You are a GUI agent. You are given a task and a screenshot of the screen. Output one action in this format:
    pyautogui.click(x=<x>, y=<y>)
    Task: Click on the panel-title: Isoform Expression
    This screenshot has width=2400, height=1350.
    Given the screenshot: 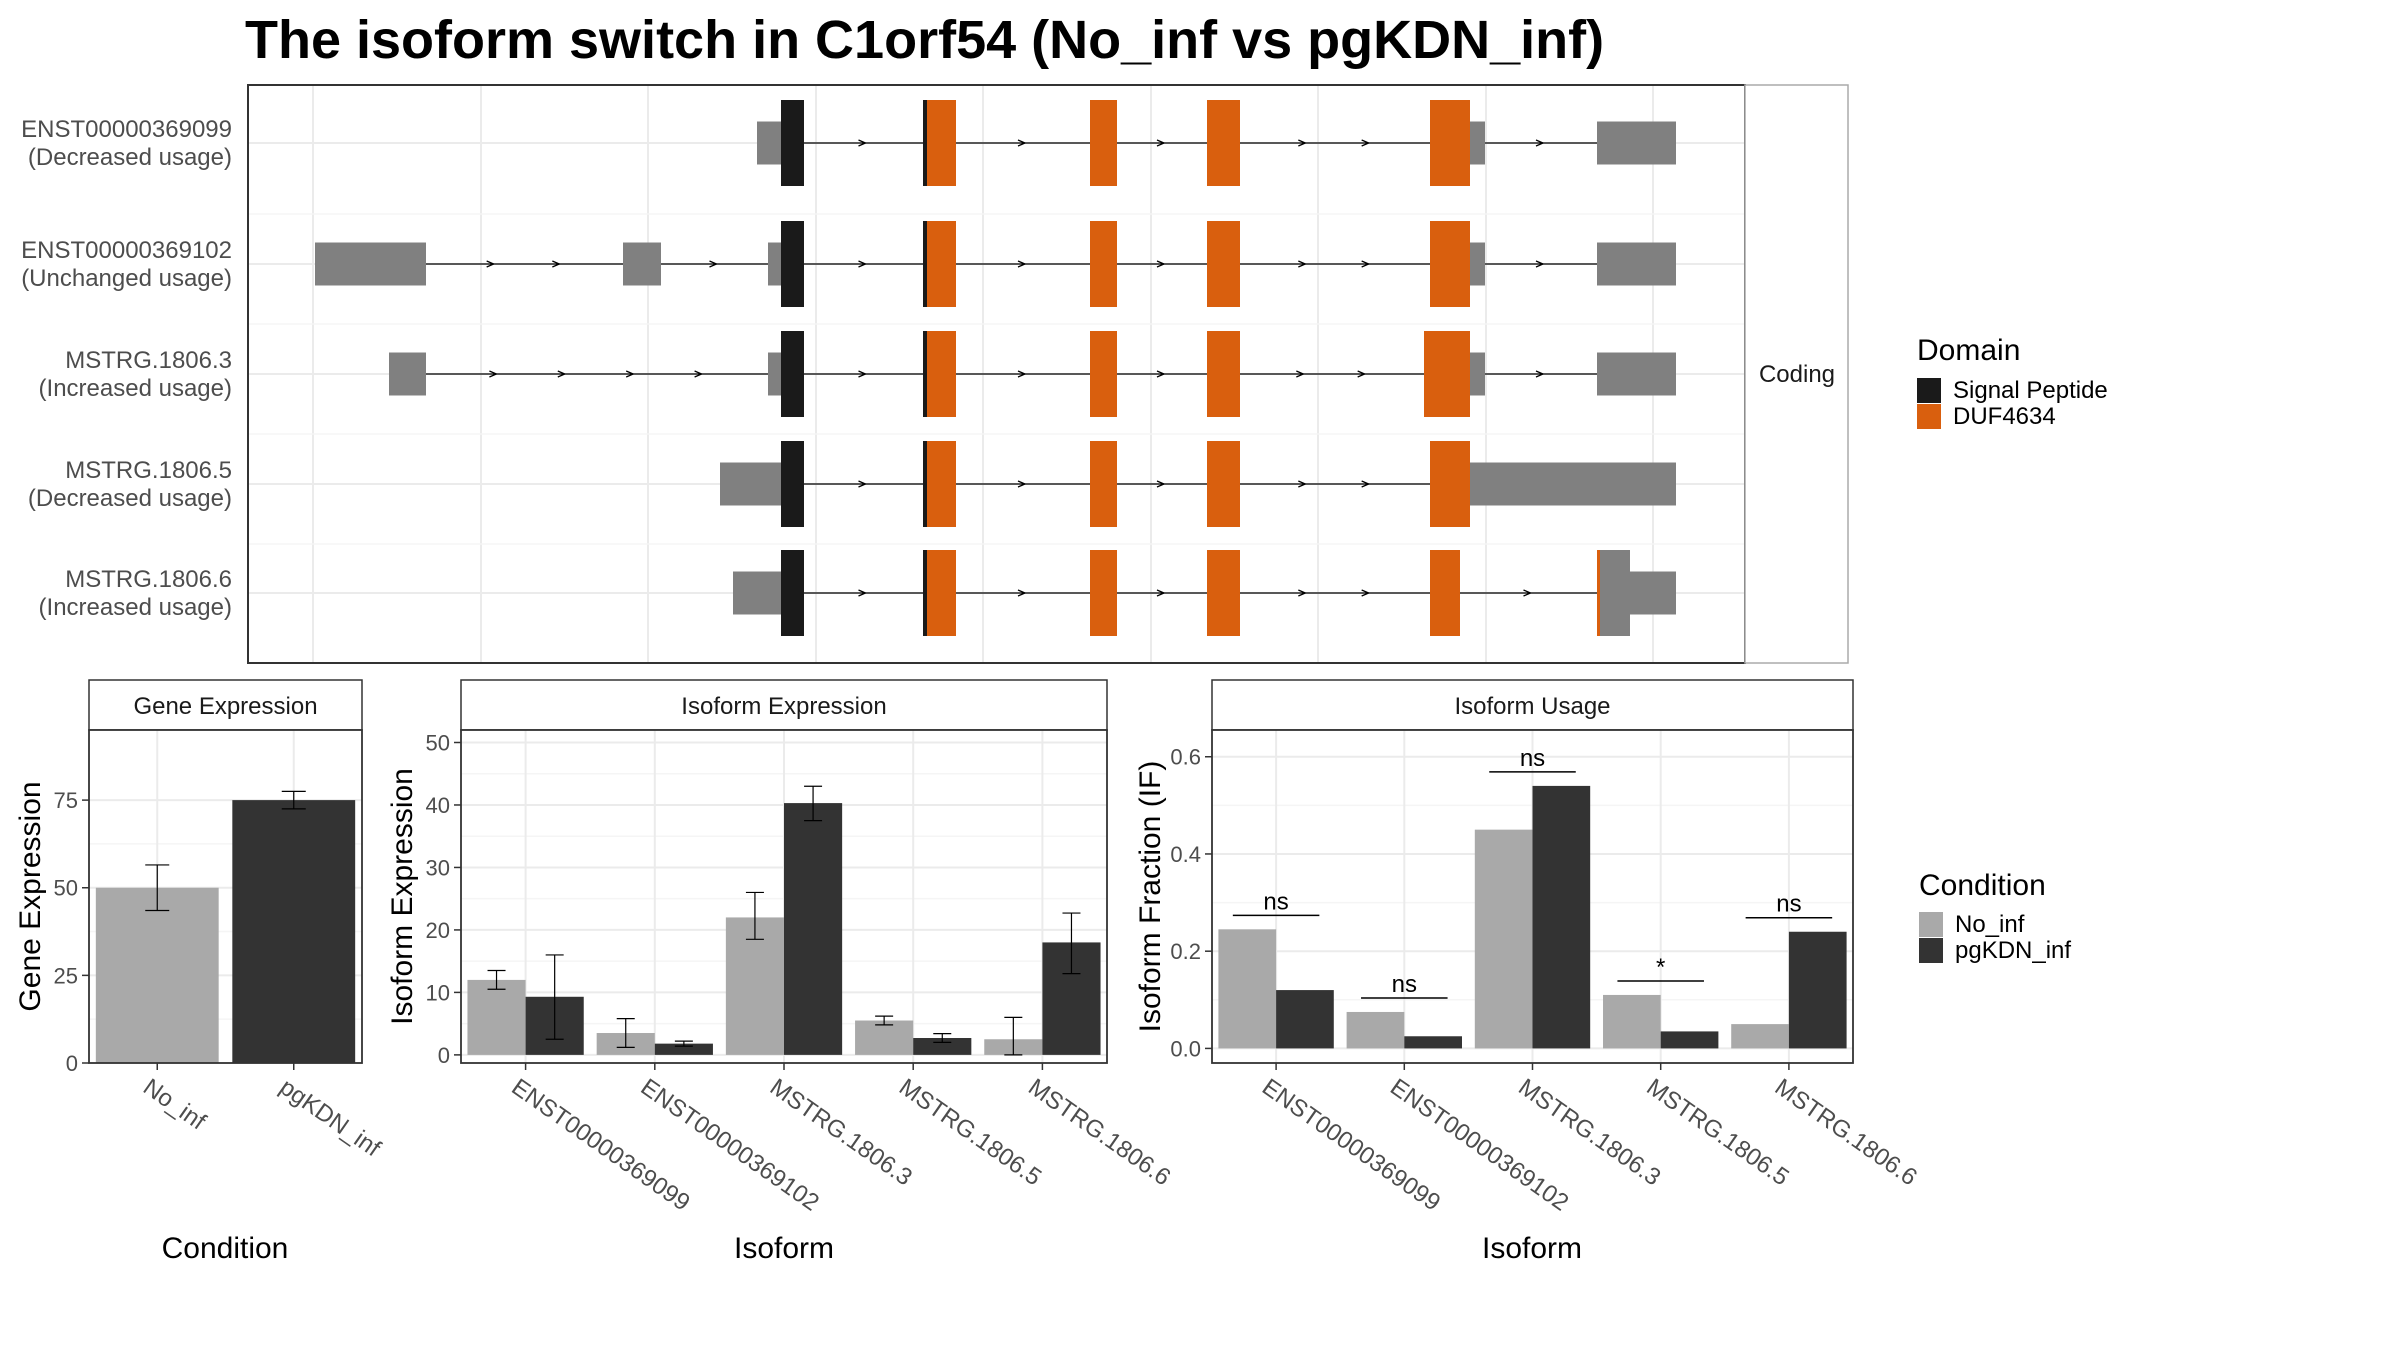 What is the action you would take?
    pyautogui.click(x=783, y=706)
    